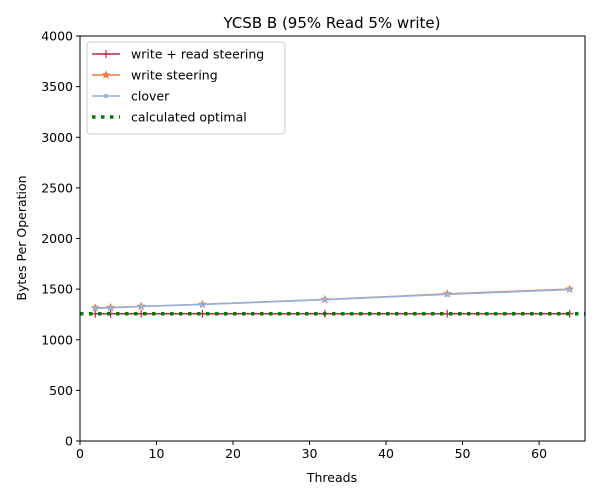  Describe the element at coordinates (331, 23) in the screenshot. I see `chart-title: YCSB B (95% Read 5% write)` at that location.